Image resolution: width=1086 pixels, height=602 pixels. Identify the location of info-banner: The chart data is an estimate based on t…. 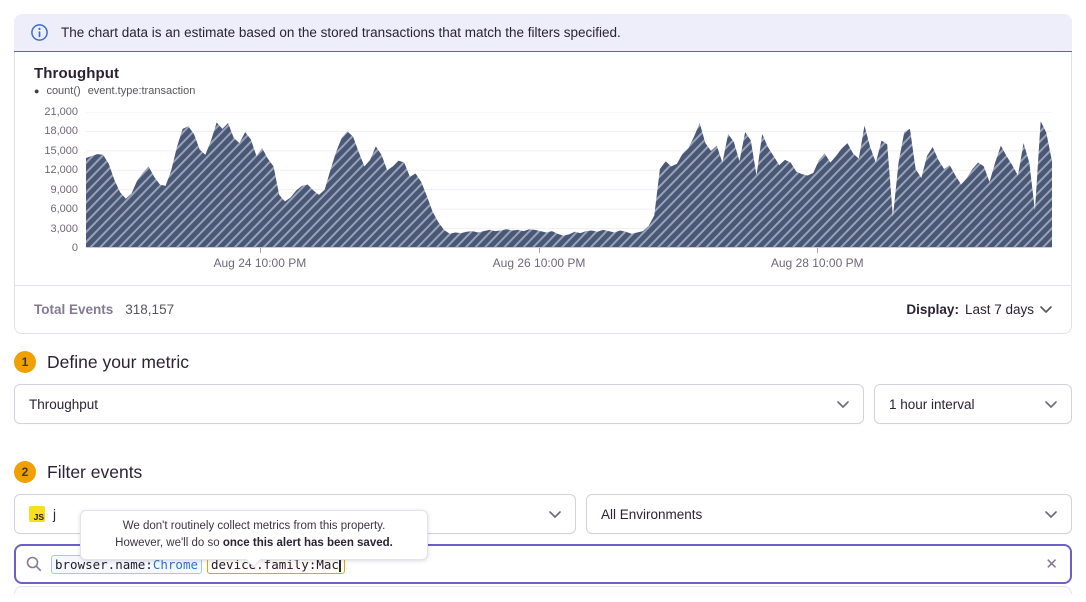
(543, 33).